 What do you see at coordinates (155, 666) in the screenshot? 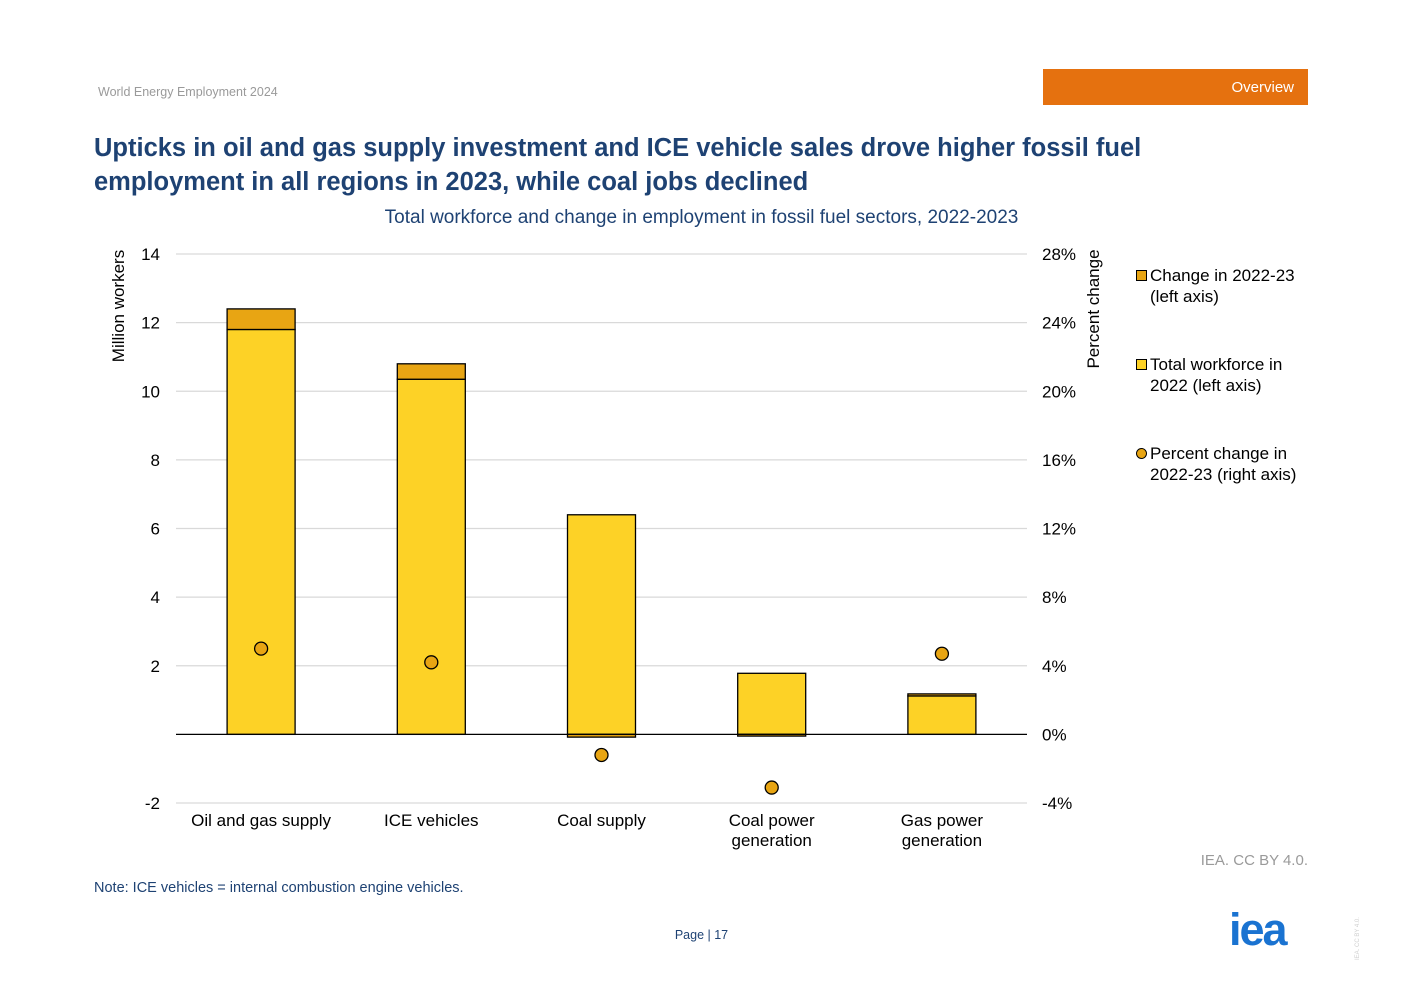
I see `y-tick-label: 2` at bounding box center [155, 666].